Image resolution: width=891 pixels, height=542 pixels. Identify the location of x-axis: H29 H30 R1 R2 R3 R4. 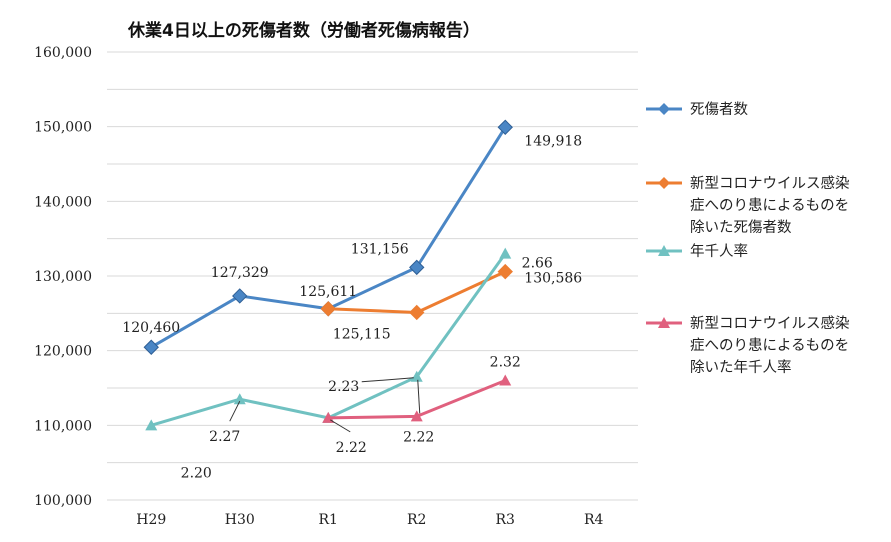
(369, 520).